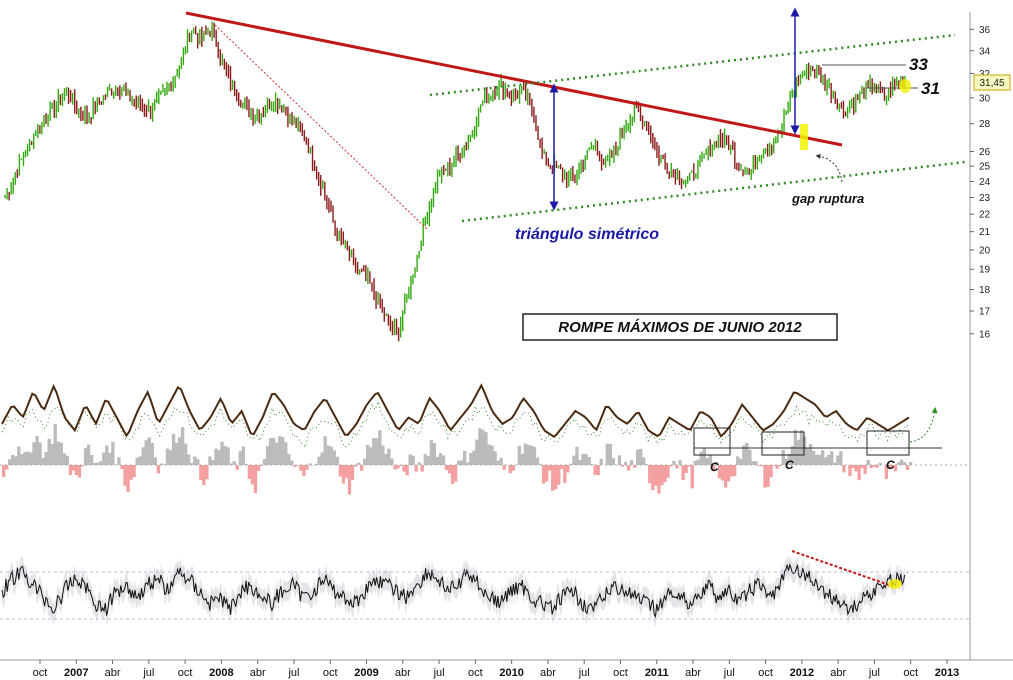 Image resolution: width=1013 pixels, height=680 pixels. I want to click on price-tick-label: 26, so click(985, 152).